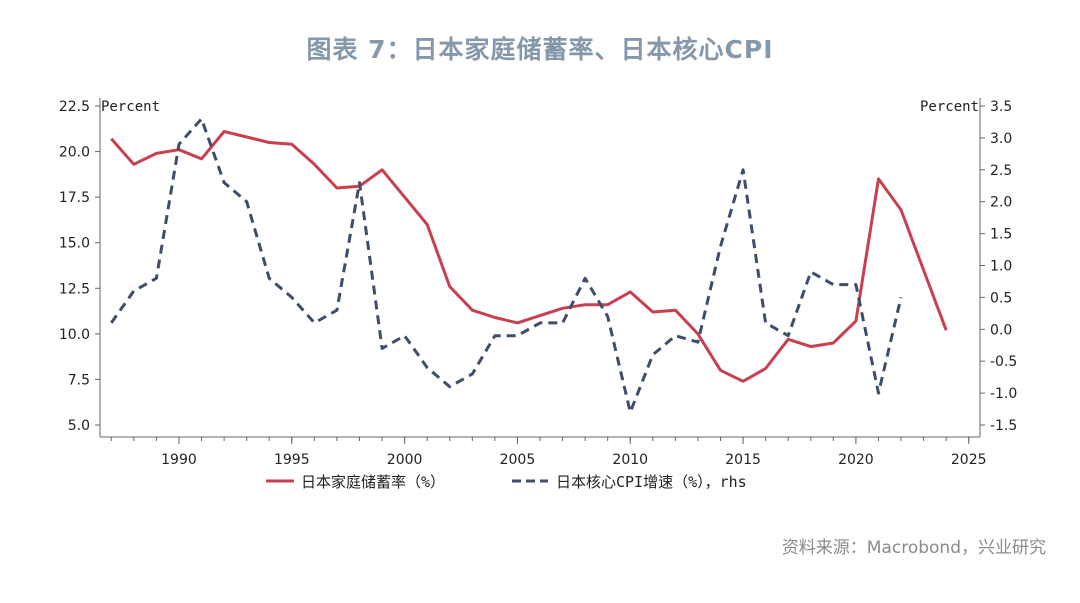  Describe the element at coordinates (1001, 171) in the screenshot. I see `right-tick-label: 2.5` at that location.